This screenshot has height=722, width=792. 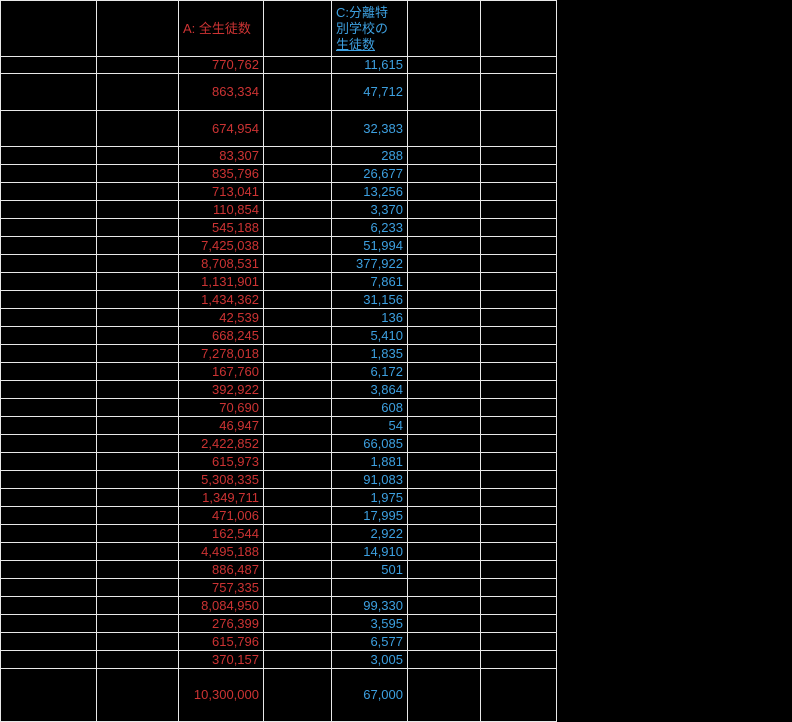 What do you see at coordinates (369, 551) in the screenshot?
I see `cell-separate-students: 14,910` at bounding box center [369, 551].